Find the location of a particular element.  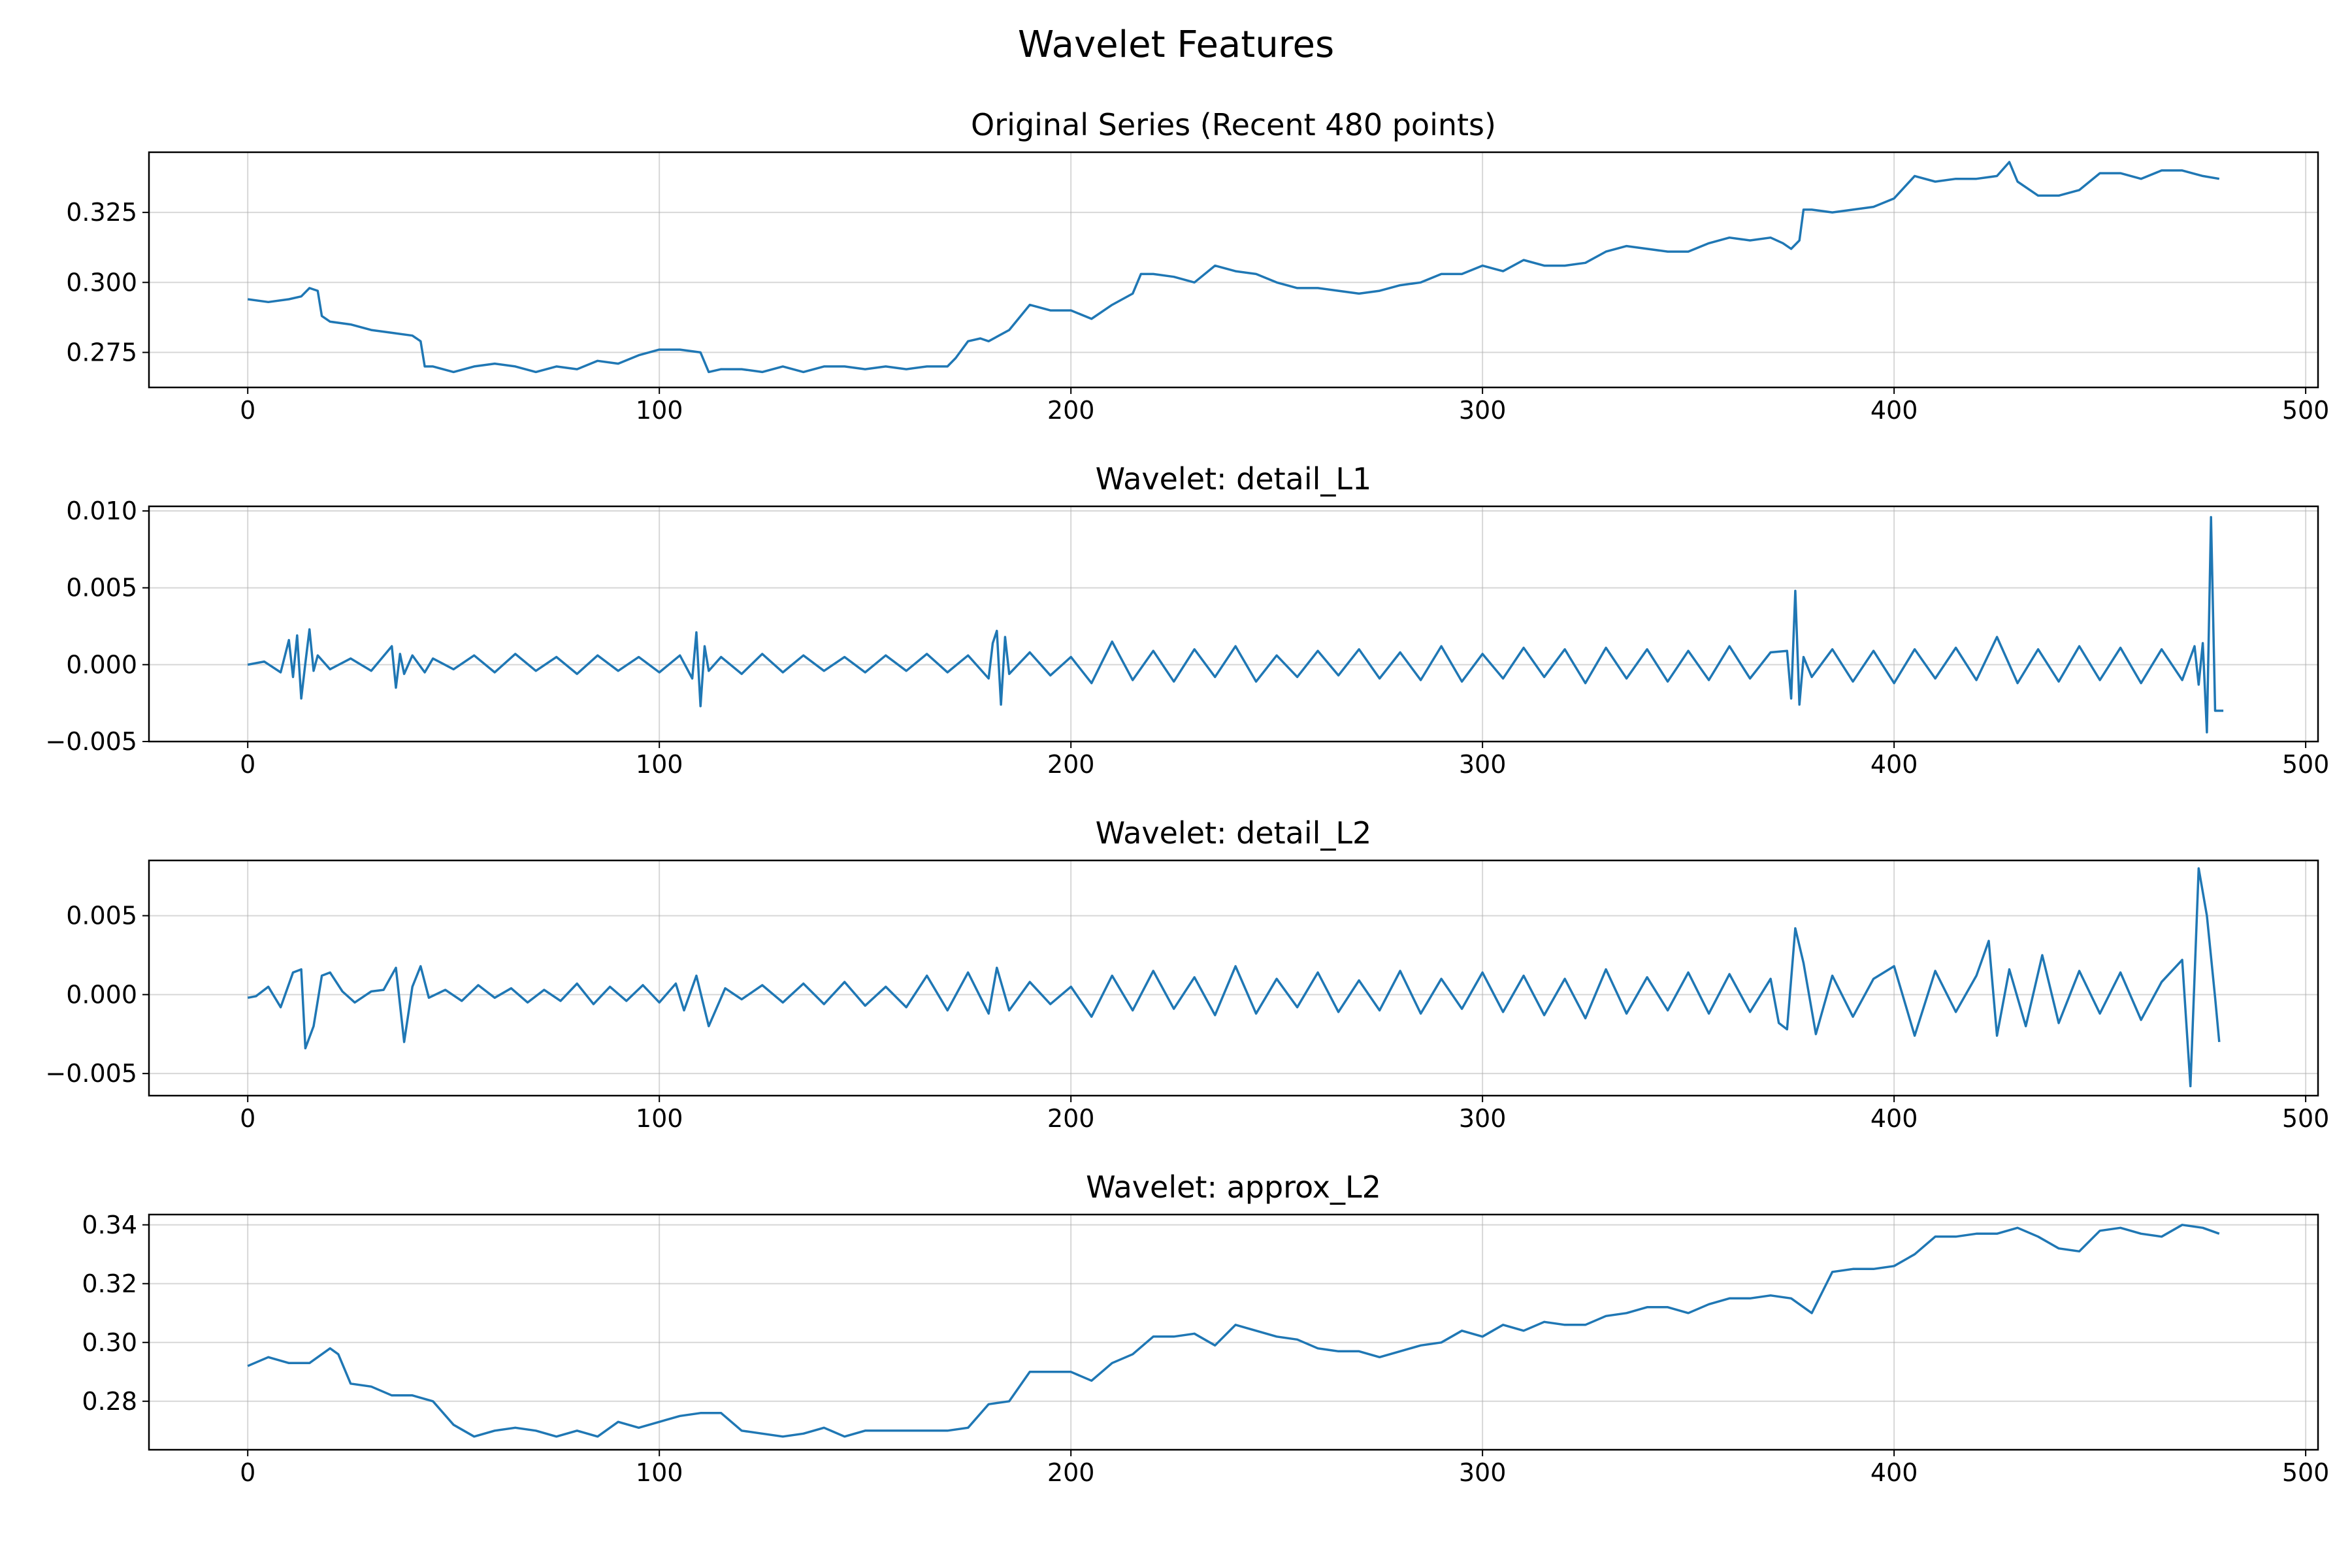

detail-l1-xtick-label: 300 is located at coordinates (1483, 764).